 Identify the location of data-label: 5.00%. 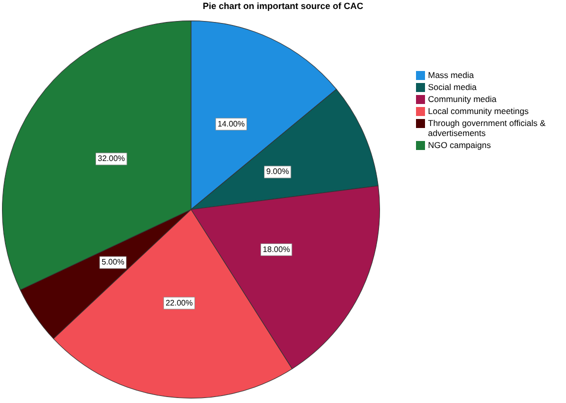
(113, 262).